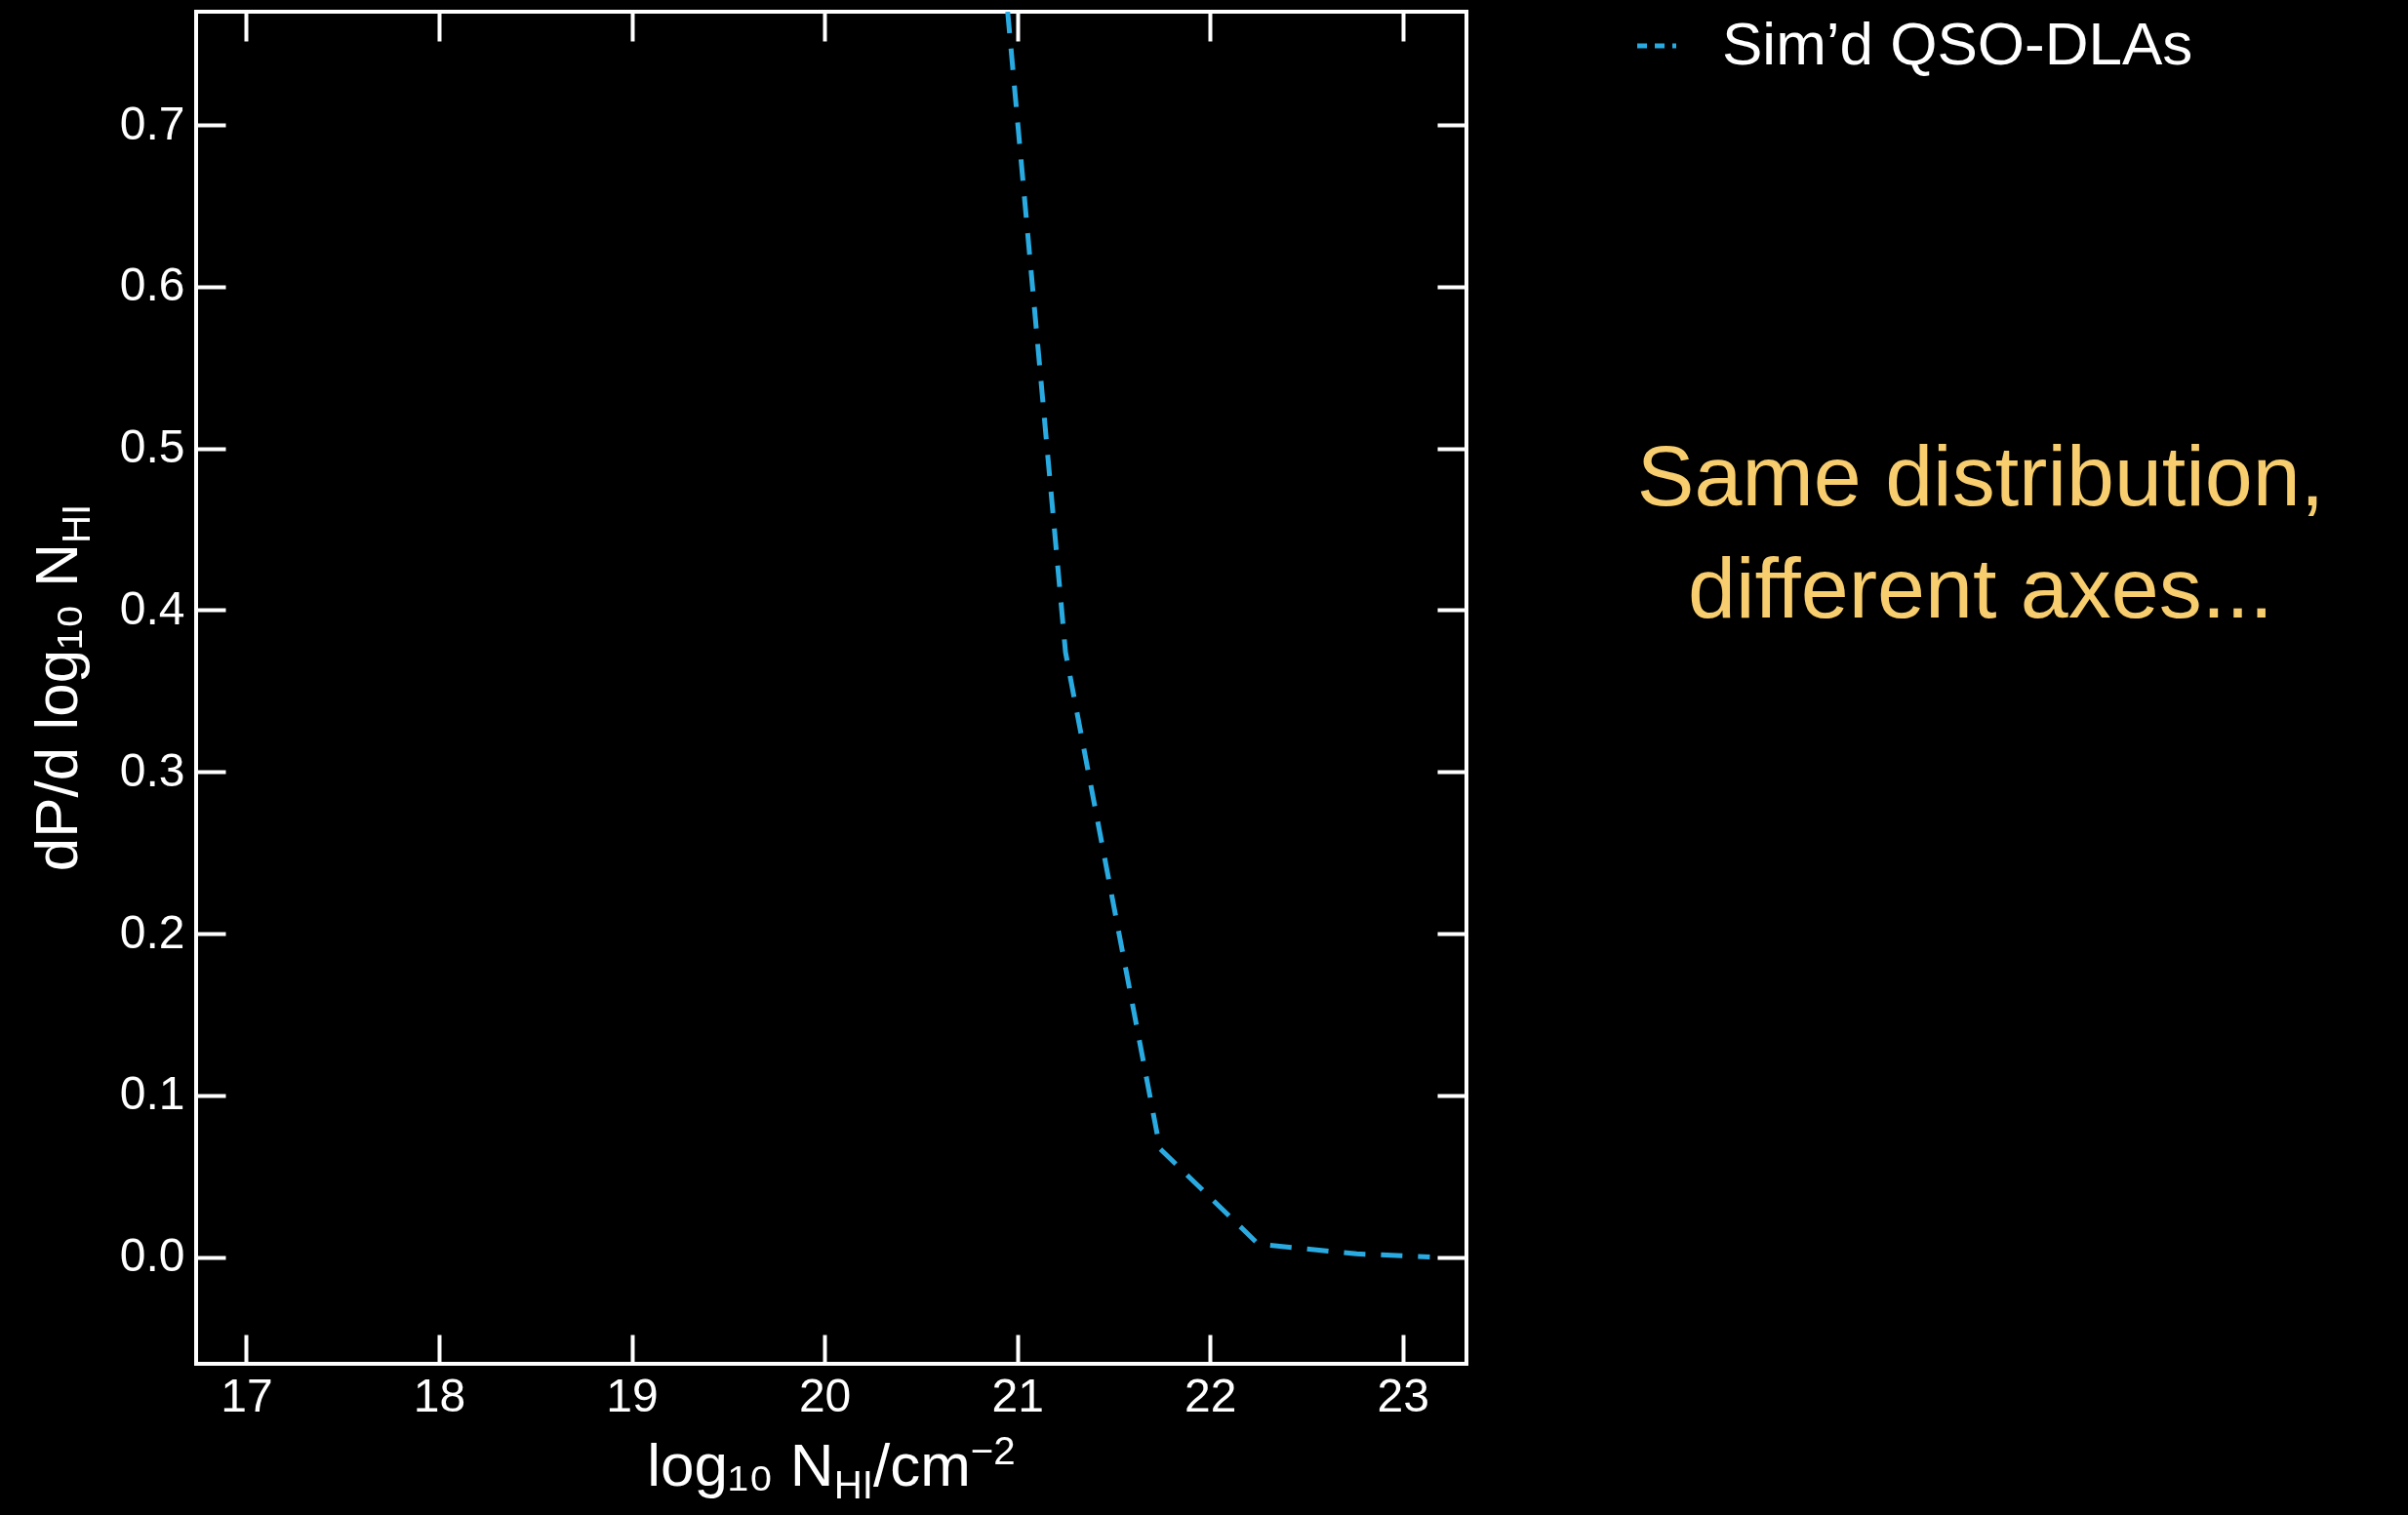  What do you see at coordinates (152, 1255) in the screenshot?
I see `y-tick-label: 0.0` at bounding box center [152, 1255].